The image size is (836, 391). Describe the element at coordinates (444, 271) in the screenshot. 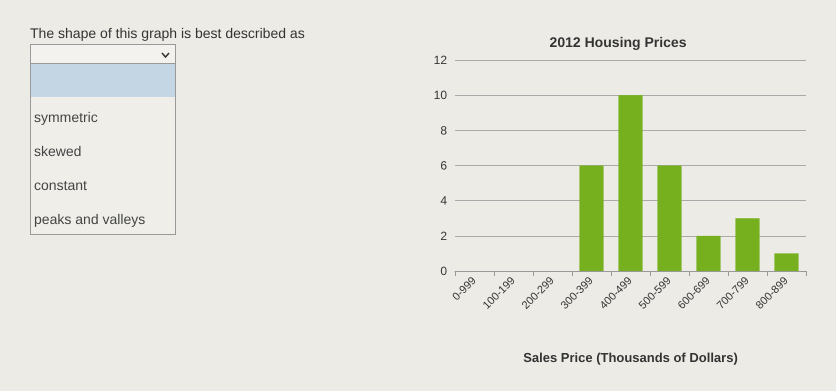

I see `y-tick-label: 0` at that location.